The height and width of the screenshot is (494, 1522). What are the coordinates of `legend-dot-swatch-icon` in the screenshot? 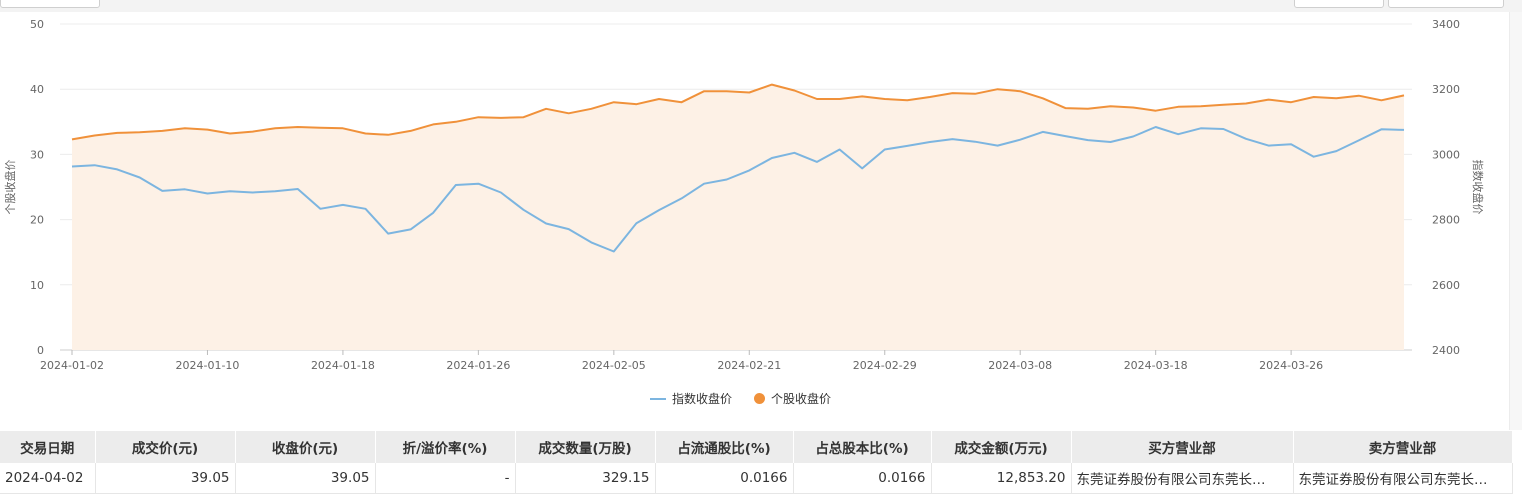 It's located at (760, 398).